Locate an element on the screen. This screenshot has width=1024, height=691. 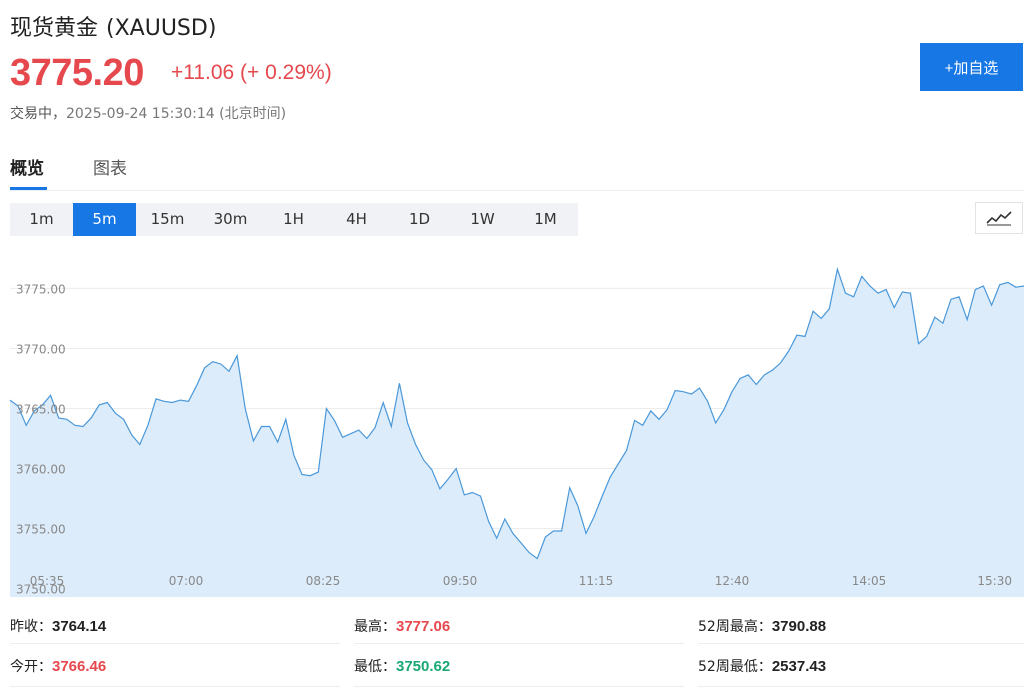
y-tick-label: 3770.00 is located at coordinates (41, 349).